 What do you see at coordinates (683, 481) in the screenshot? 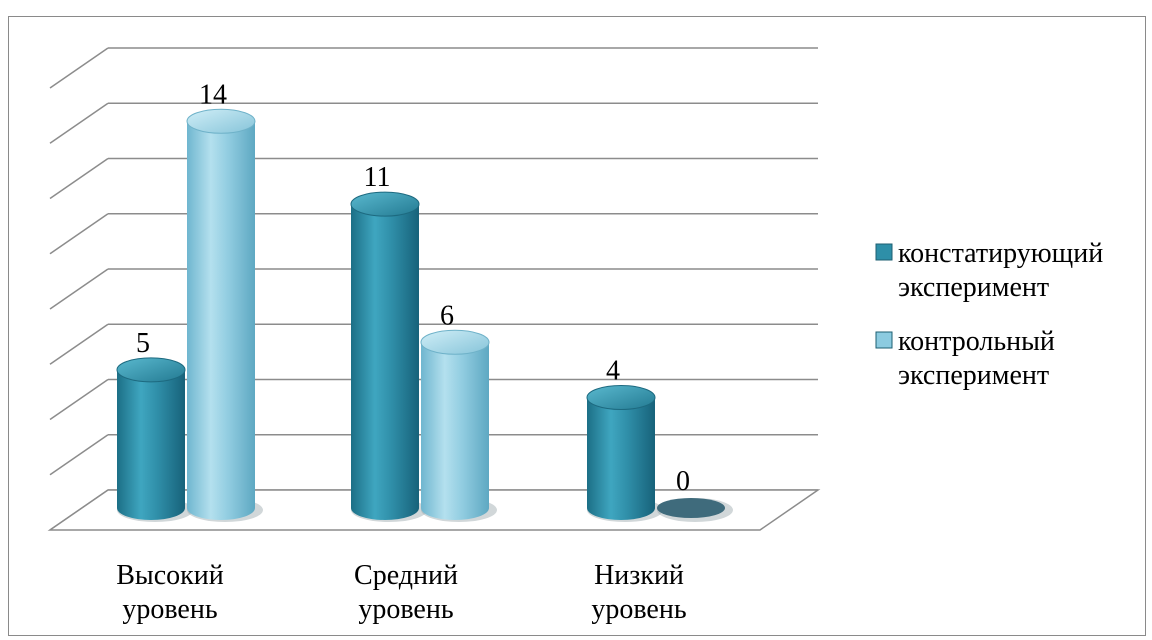
I see `value-label: 0` at bounding box center [683, 481].